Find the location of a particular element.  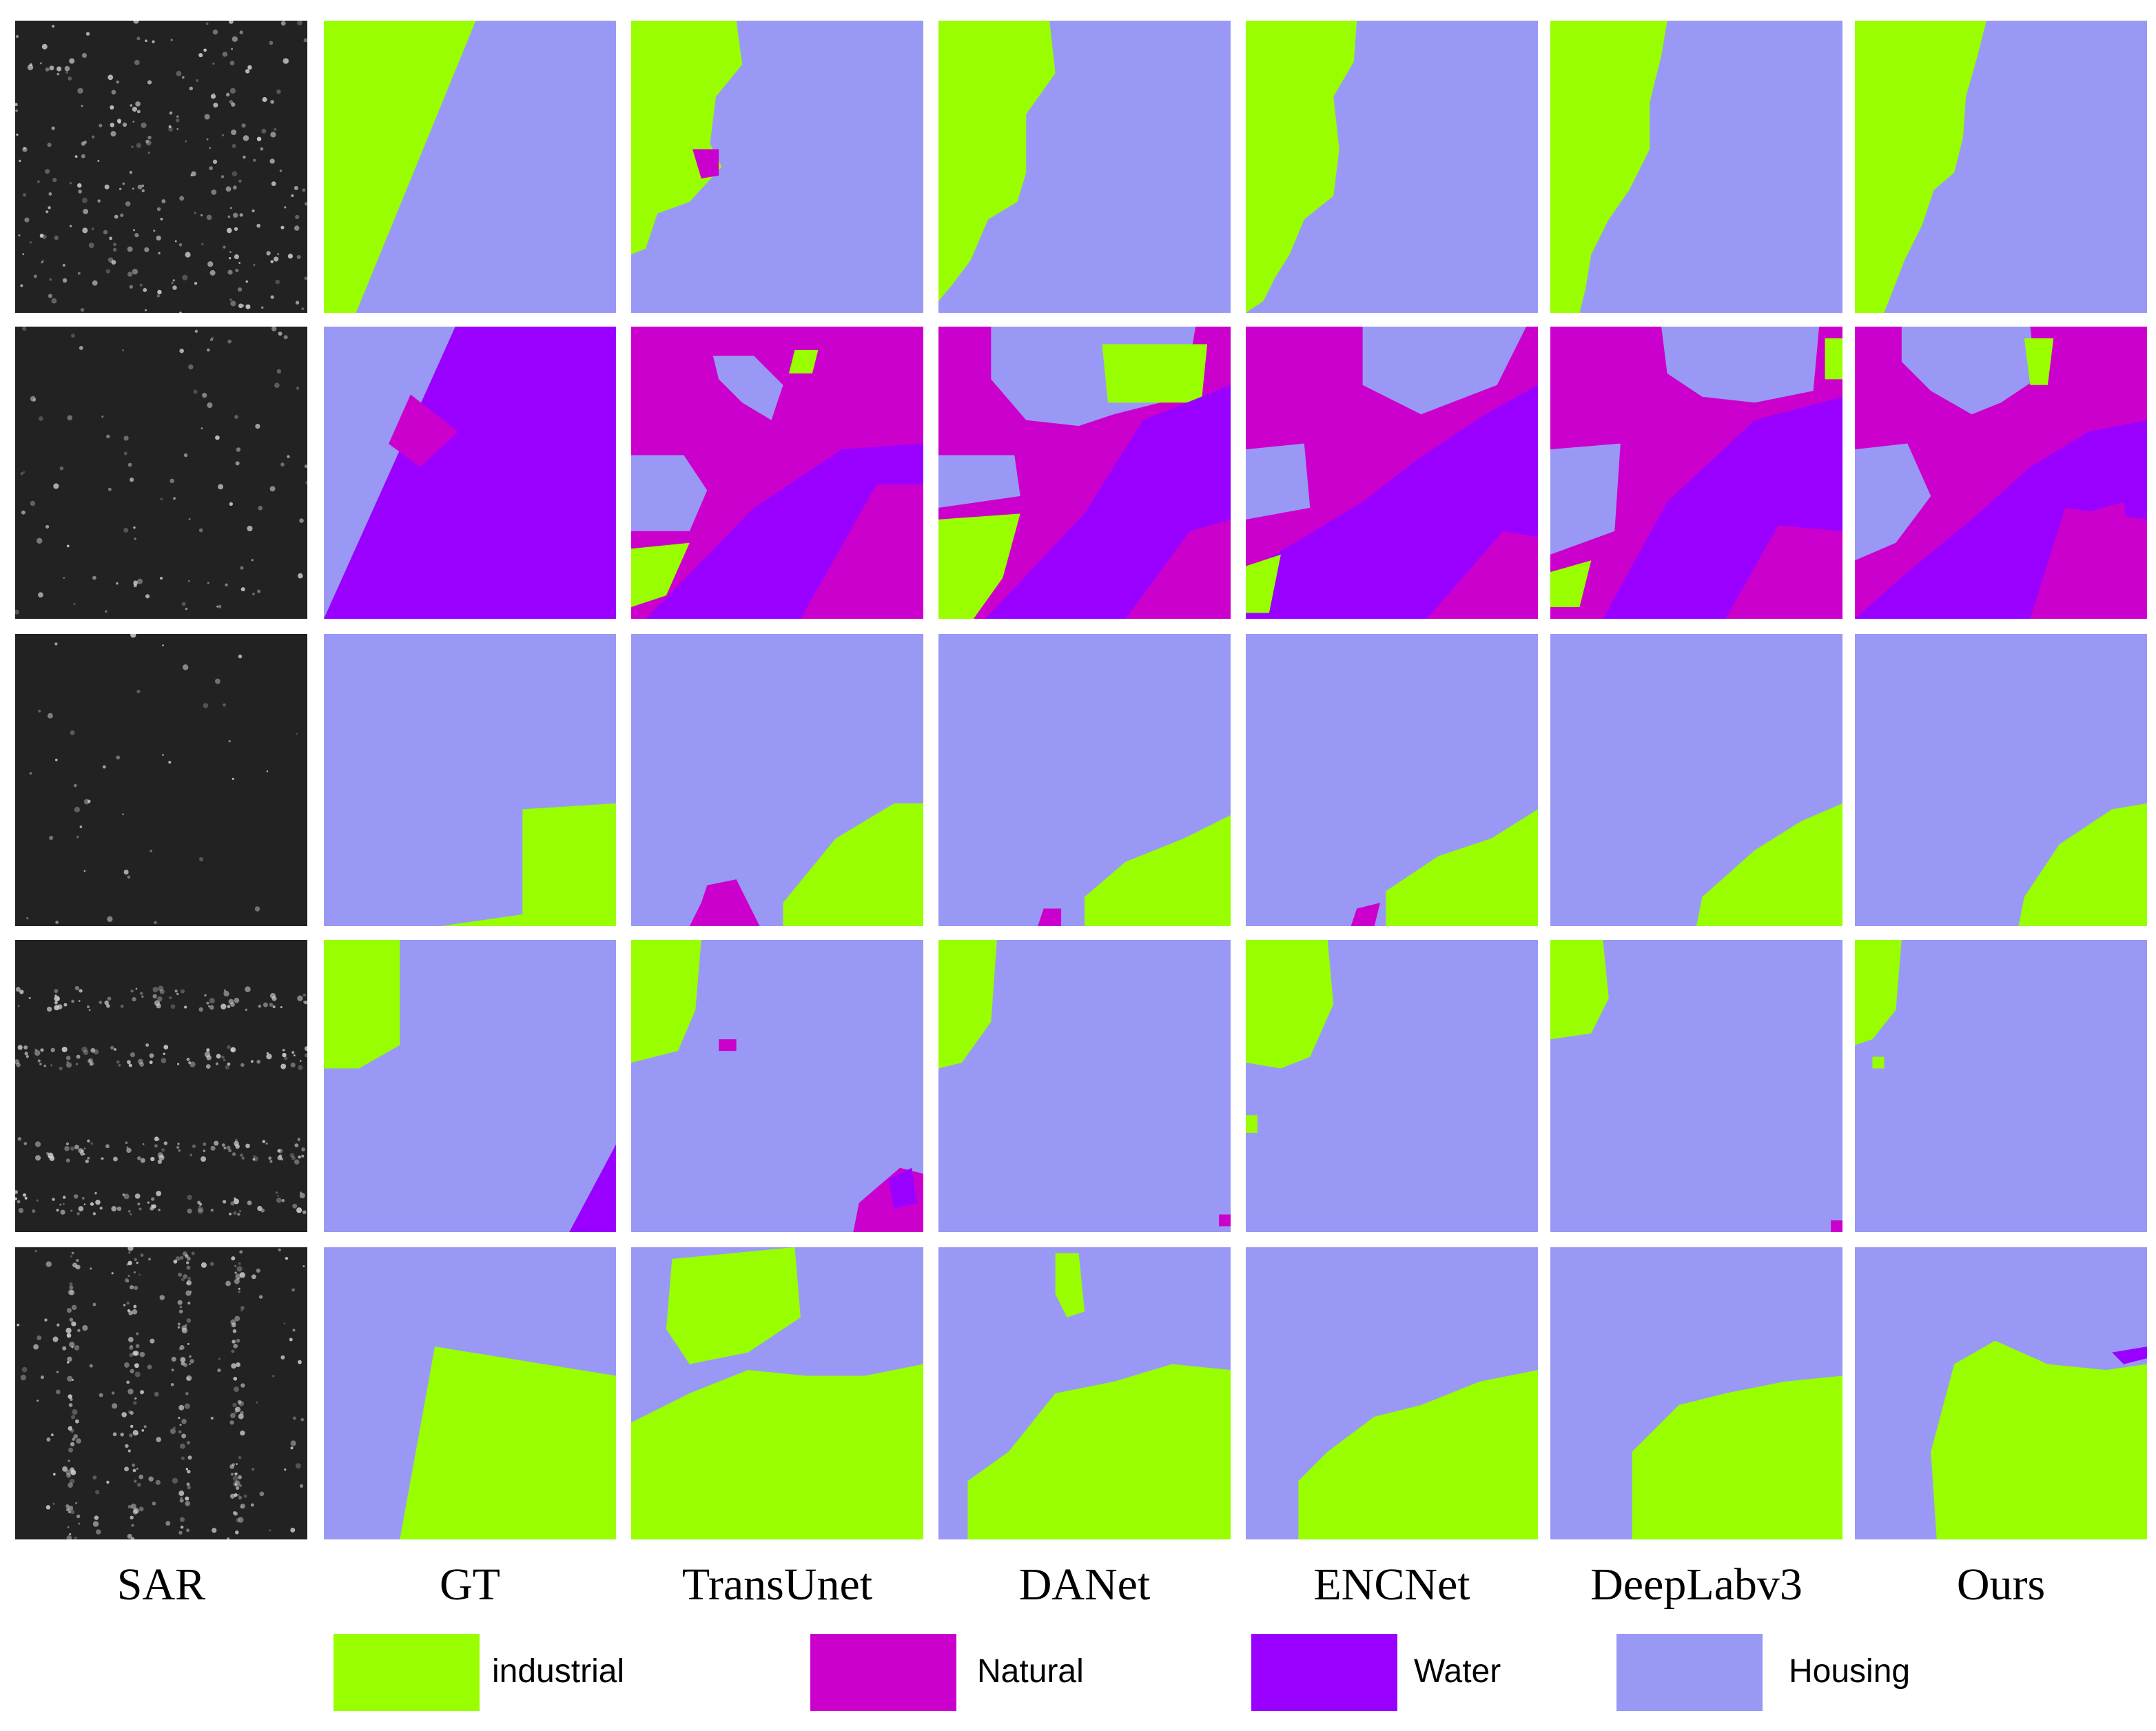

column-label: DeepLabv3 is located at coordinates (1696, 1585).